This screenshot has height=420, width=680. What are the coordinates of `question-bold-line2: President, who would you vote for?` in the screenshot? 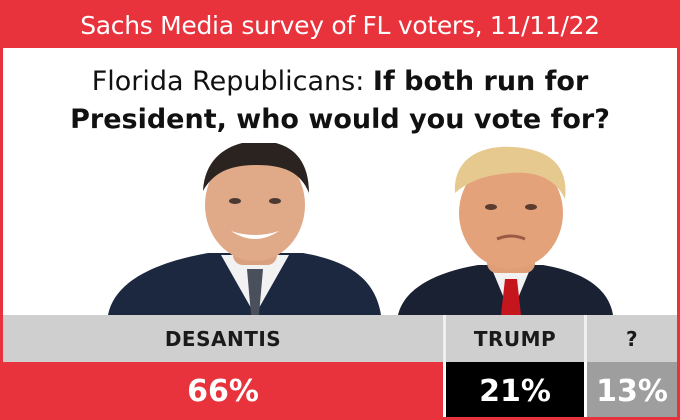 It's located at (340, 119).